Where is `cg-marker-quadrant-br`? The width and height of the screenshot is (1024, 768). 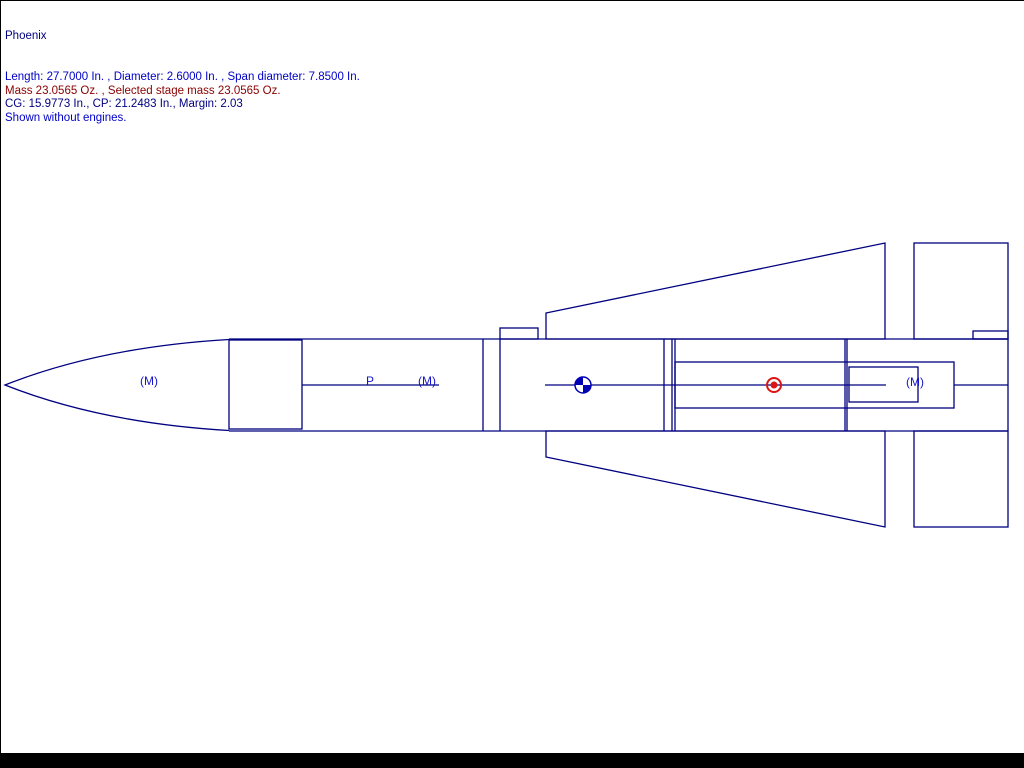
cg-marker-quadrant-br is located at coordinates (587, 389).